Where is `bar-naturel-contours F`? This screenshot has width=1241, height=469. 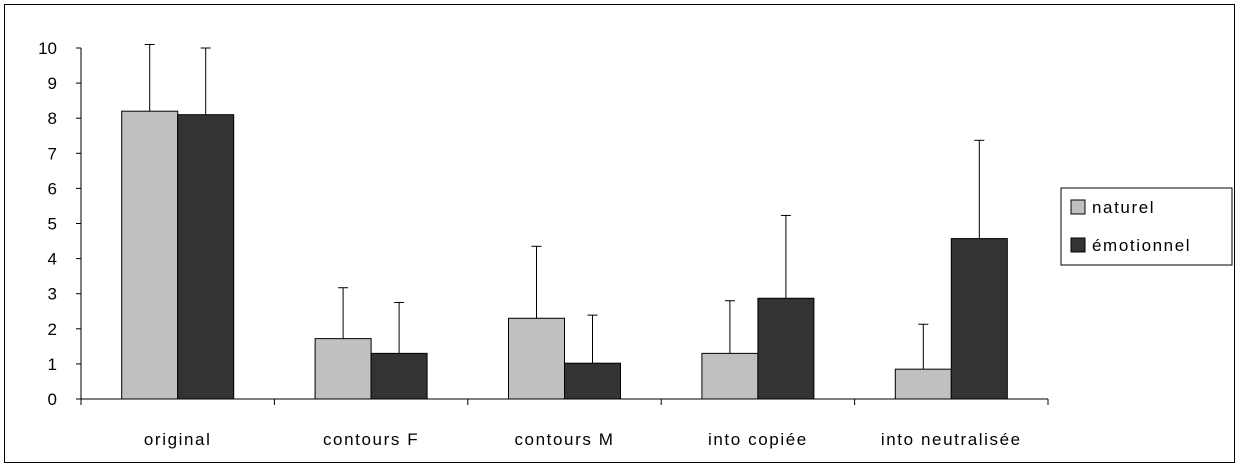 bar-naturel-contours F is located at coordinates (343, 369).